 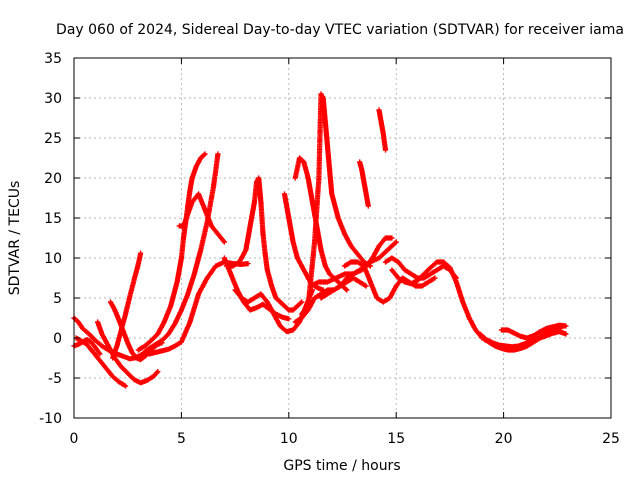 I want to click on x-tick-label: 25, so click(x=611, y=439).